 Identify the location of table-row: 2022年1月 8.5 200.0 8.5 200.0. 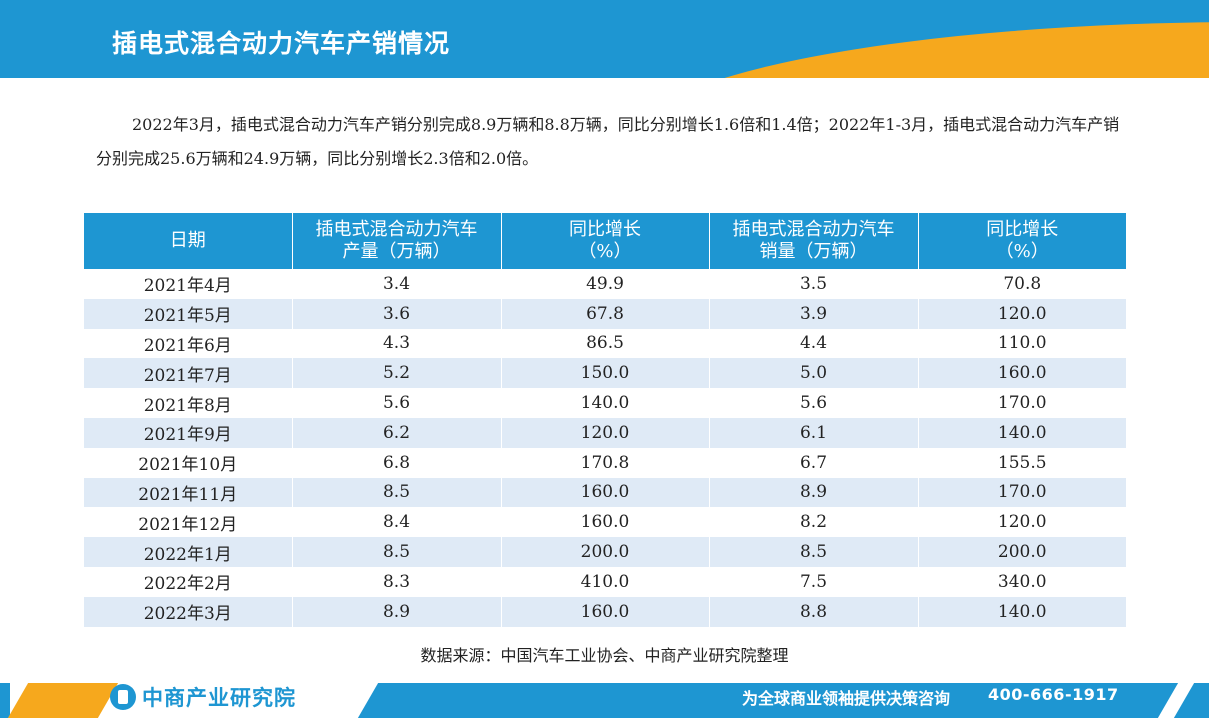
(605, 552).